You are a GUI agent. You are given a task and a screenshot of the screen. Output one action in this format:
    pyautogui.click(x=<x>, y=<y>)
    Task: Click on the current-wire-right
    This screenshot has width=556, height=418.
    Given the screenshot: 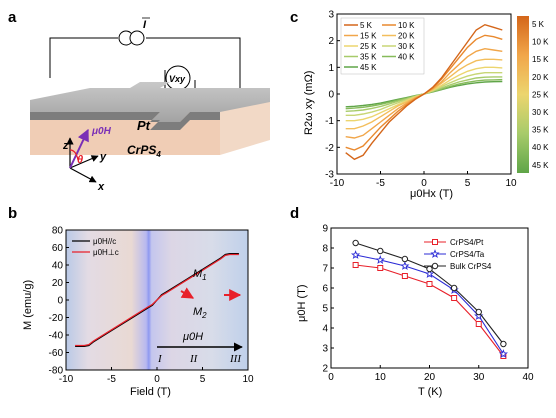 What is the action you would take?
    pyautogui.click(x=193, y=68)
    